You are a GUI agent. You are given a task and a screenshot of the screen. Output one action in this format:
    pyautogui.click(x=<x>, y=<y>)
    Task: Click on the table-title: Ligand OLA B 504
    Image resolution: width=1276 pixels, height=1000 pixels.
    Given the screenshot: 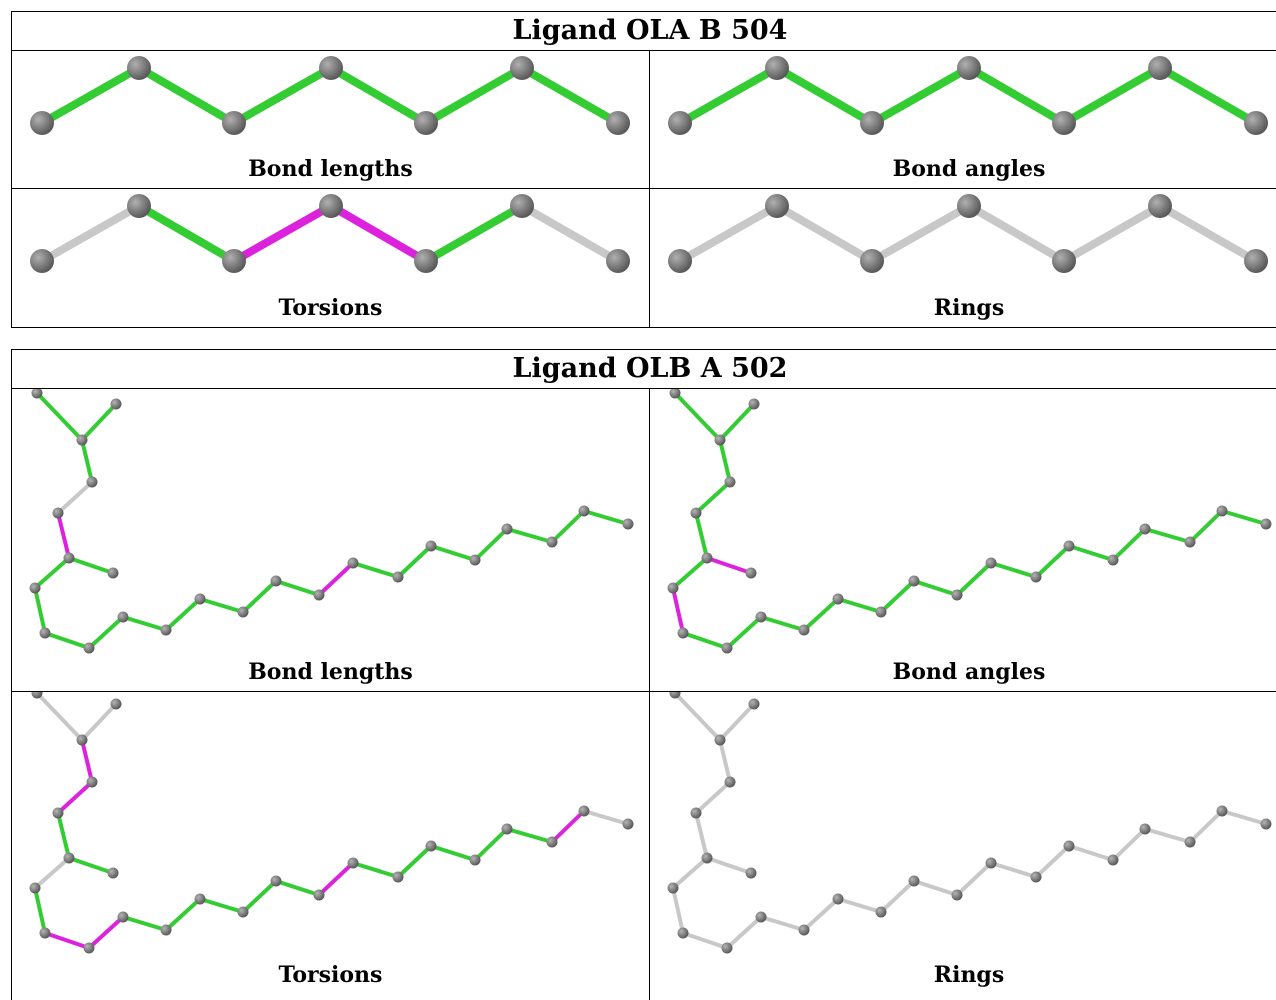 What is the action you would take?
    pyautogui.click(x=644, y=31)
    